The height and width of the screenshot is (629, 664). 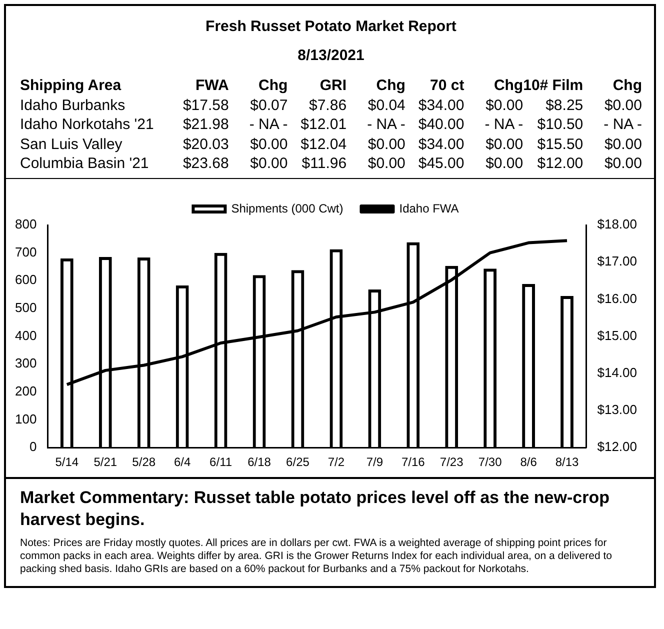 I want to click on x-tick-label: 5/28, so click(x=144, y=461).